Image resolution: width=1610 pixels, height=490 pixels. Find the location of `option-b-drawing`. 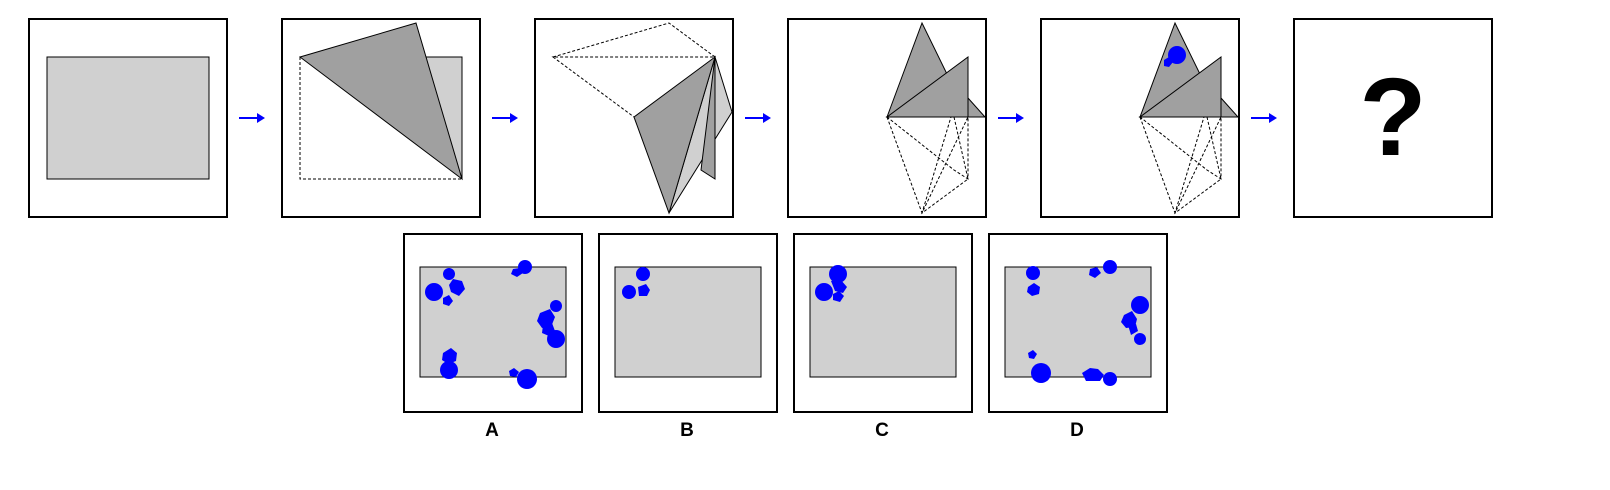

option-b-drawing is located at coordinates (688, 322).